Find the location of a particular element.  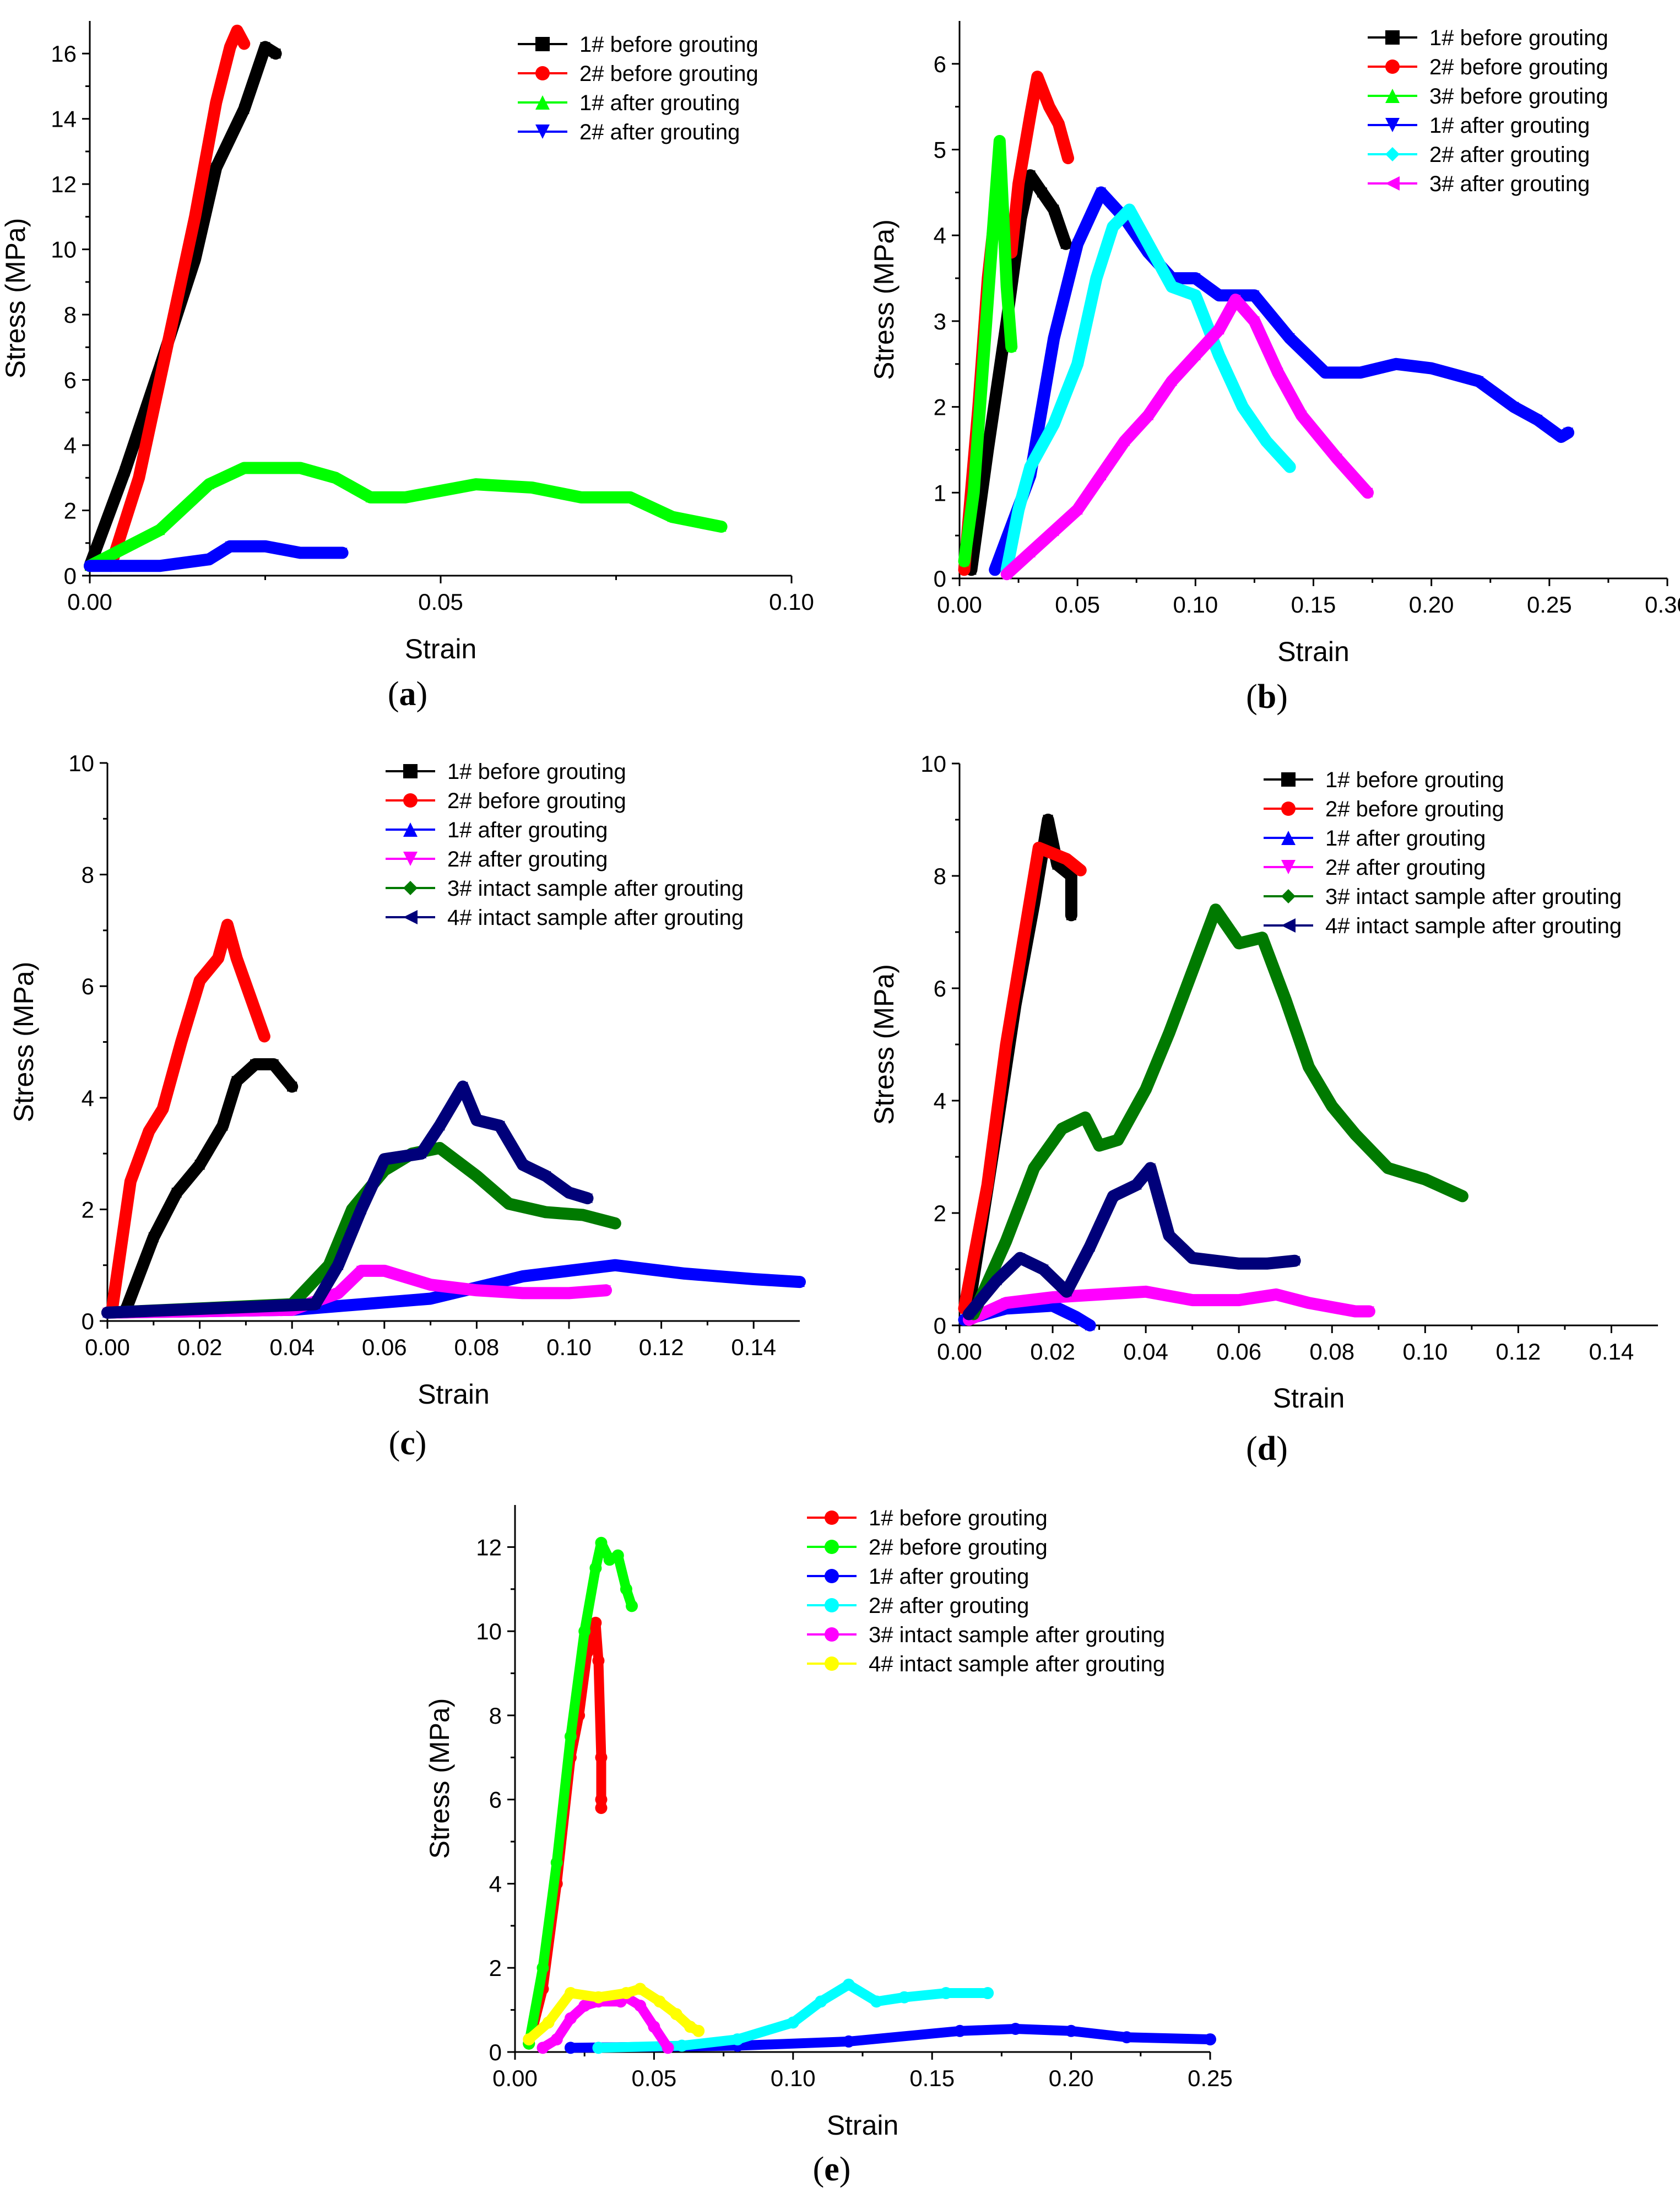

y-tick-label: 12 is located at coordinates (64, 184).